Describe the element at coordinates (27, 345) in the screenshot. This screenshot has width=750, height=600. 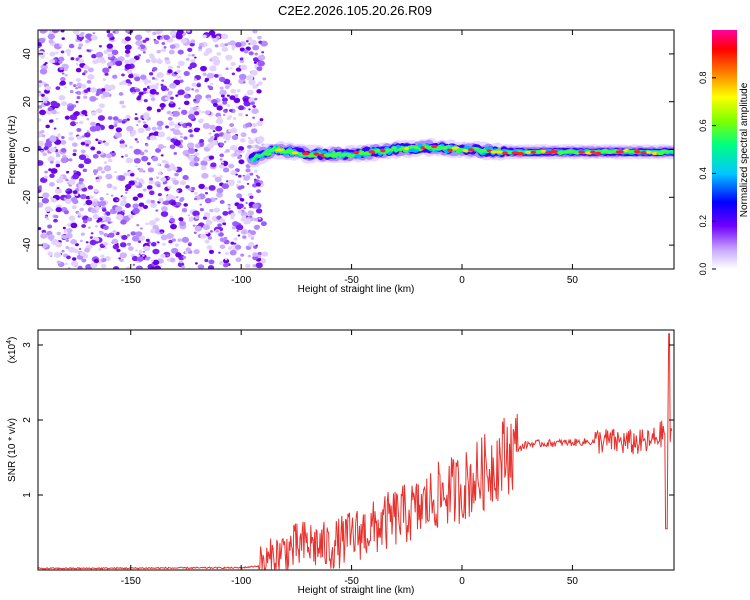
I see `y-tick-label: 3` at that location.